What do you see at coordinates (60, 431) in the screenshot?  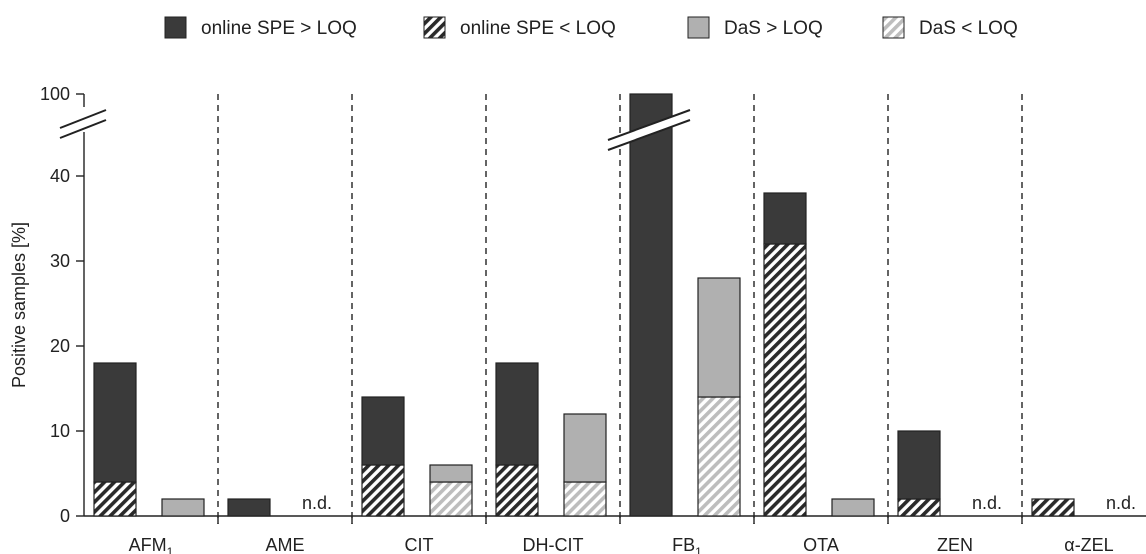 I see `y-tick-label: 10` at bounding box center [60, 431].